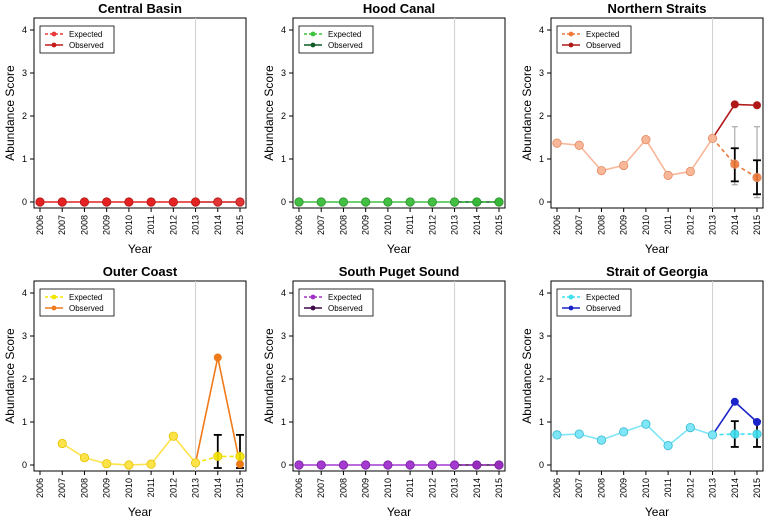 Image resolution: width=784 pixels, height=526 pixels. What do you see at coordinates (140, 271) in the screenshot?
I see `panel-title: Outer Coast` at bounding box center [140, 271].